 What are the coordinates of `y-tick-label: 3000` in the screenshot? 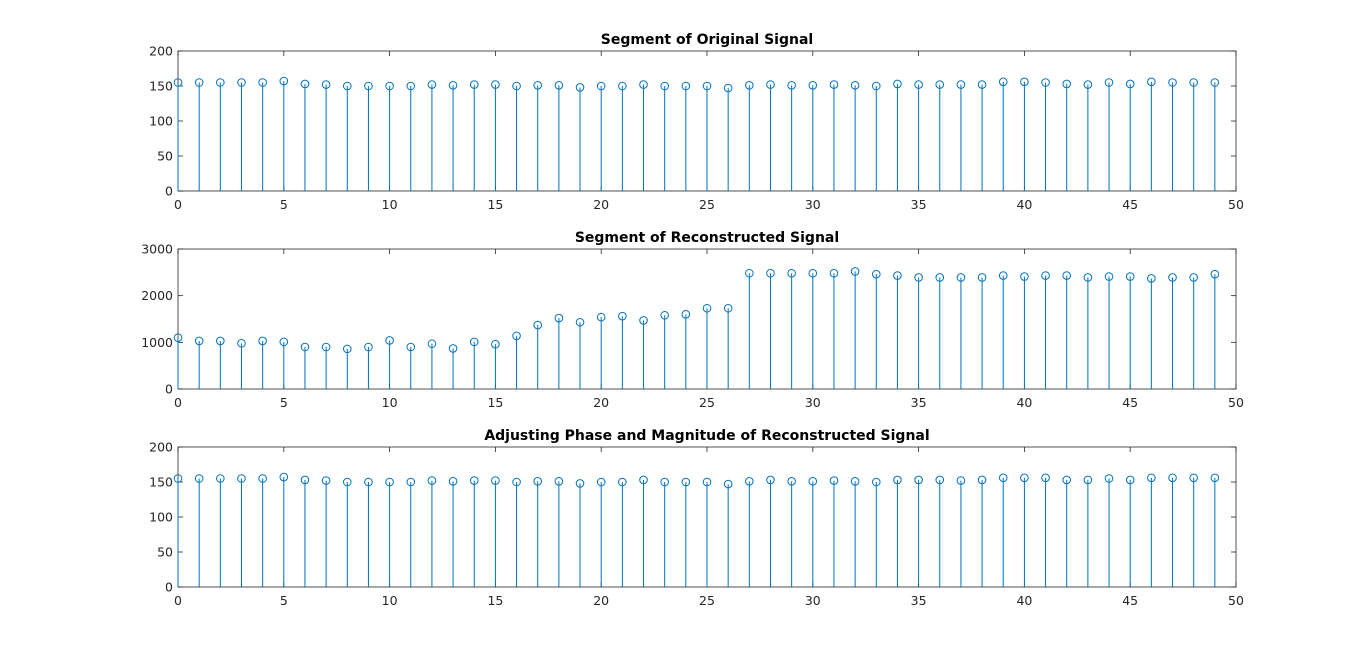 It's located at (157, 249).